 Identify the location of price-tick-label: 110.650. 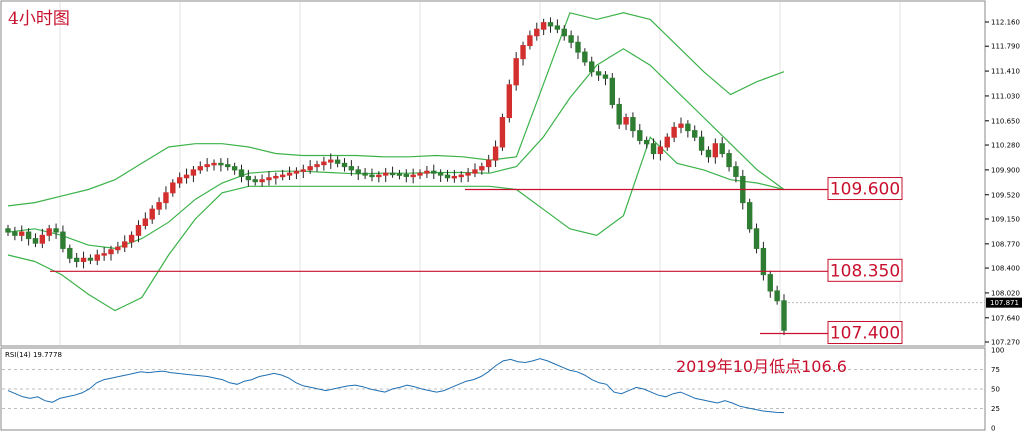
(1005, 121).